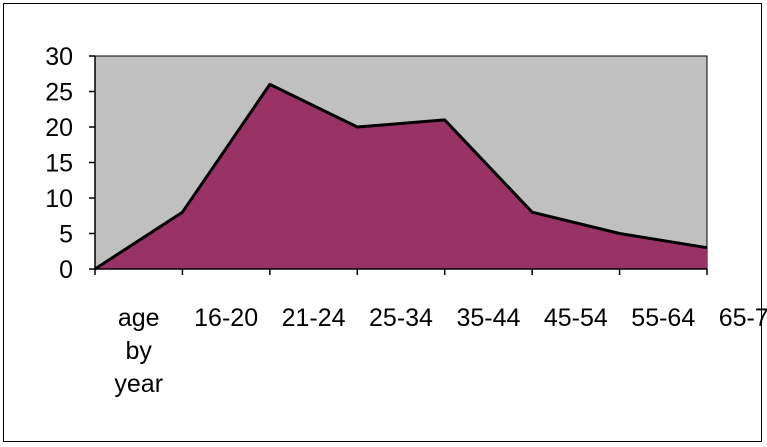 The height and width of the screenshot is (447, 767). What do you see at coordinates (59, 93) in the screenshot?
I see `y-tick-label: 25` at bounding box center [59, 93].